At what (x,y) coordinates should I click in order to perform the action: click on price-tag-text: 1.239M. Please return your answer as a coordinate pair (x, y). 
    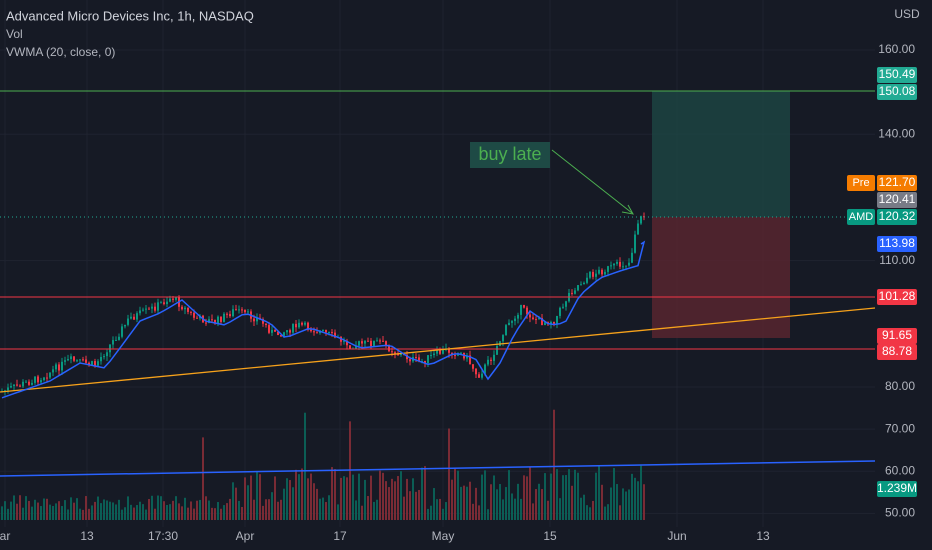
    Looking at the image, I should click on (897, 488).